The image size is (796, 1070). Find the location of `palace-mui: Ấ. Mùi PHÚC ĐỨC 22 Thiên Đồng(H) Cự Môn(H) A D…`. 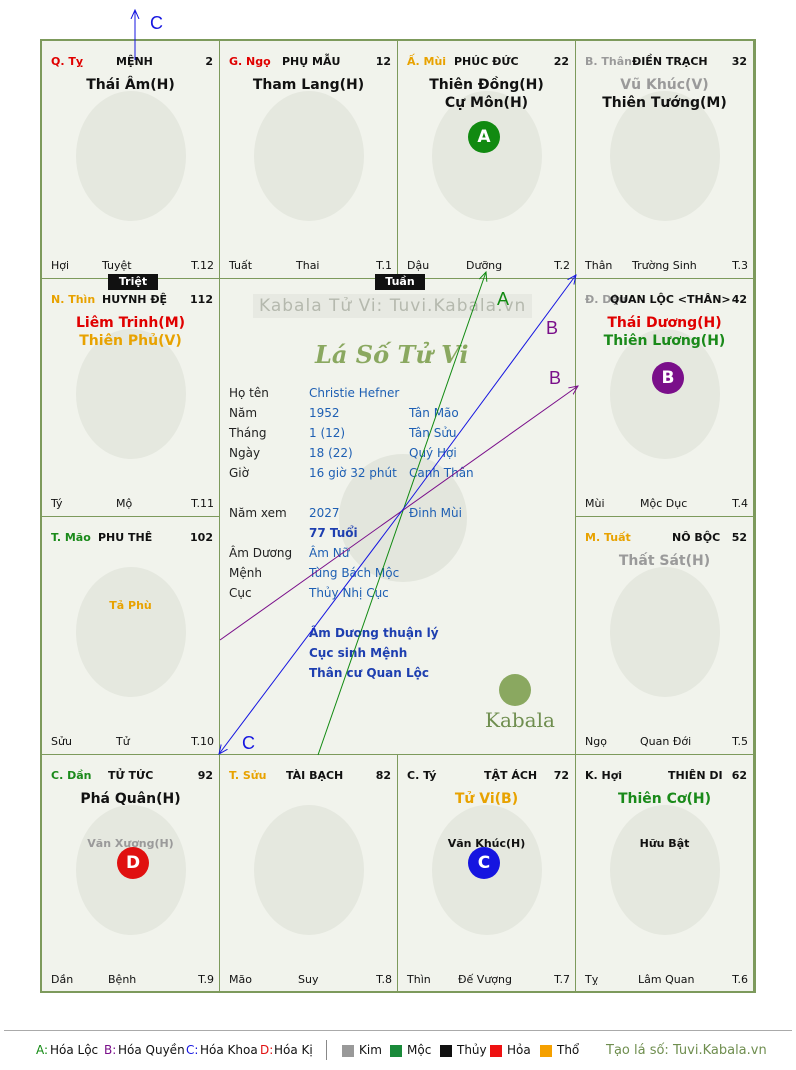

palace-mui: Ấ. Mùi PHÚC ĐỨC 22 Thiên Đồng(H) Cự Môn(H) A D… is located at coordinates (486, 159).